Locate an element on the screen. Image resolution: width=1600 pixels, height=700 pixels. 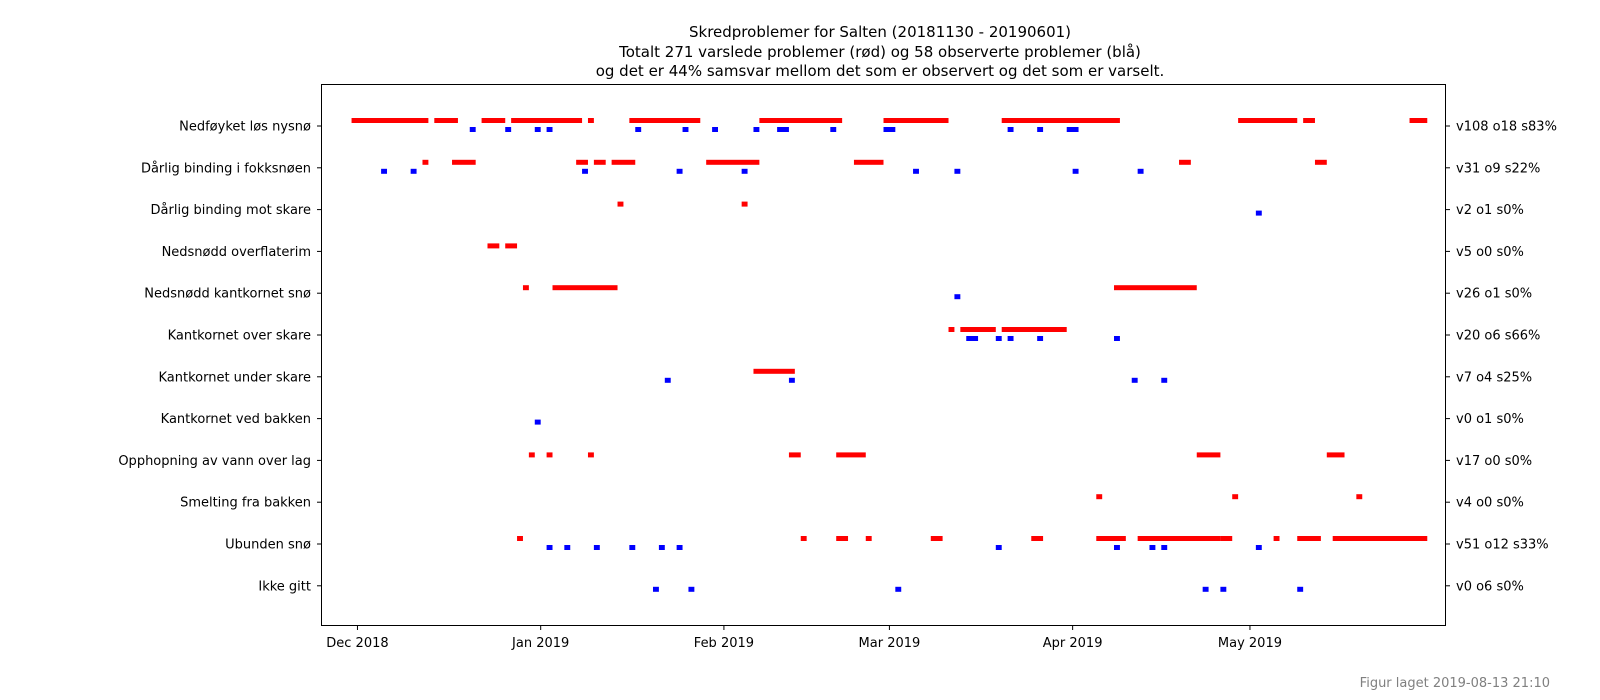
problem-label: Nedføyket løs nysnø is located at coordinates (245, 127).